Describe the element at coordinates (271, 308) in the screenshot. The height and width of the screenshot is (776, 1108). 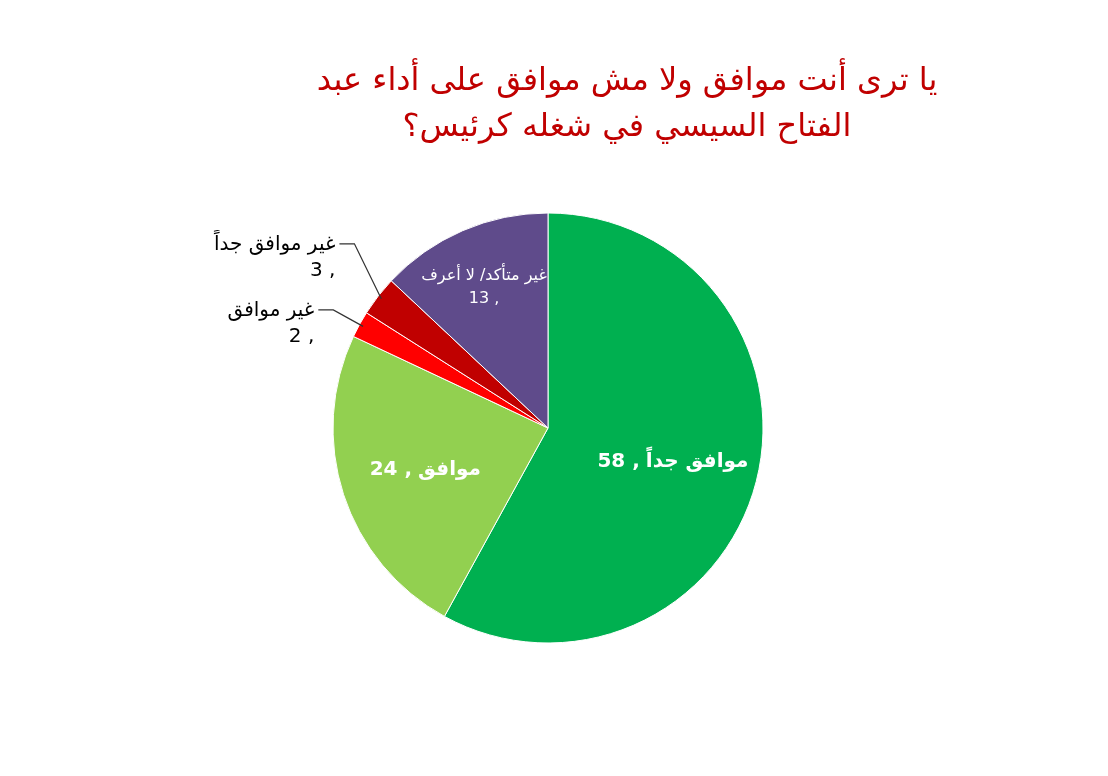
I see `slice-label: غير موافق` at that location.